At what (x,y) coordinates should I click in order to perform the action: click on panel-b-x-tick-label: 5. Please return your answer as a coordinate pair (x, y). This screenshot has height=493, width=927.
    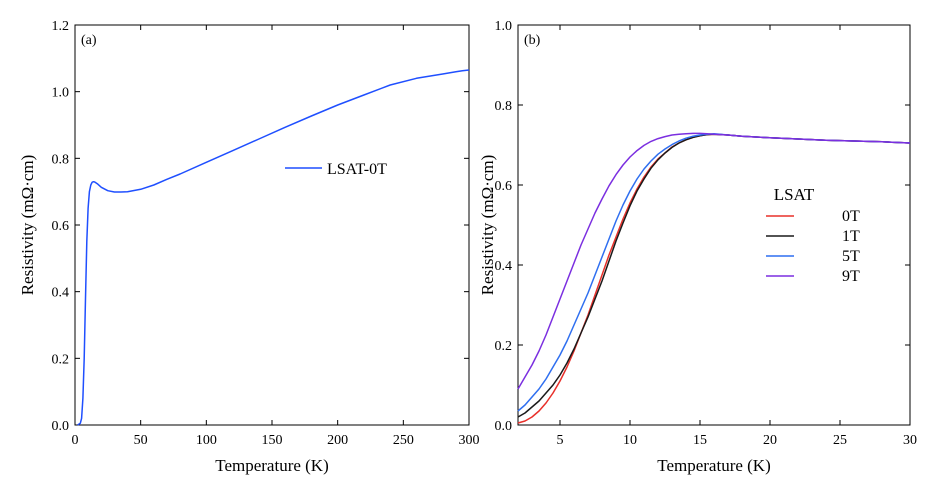
    Looking at the image, I should click on (560, 440).